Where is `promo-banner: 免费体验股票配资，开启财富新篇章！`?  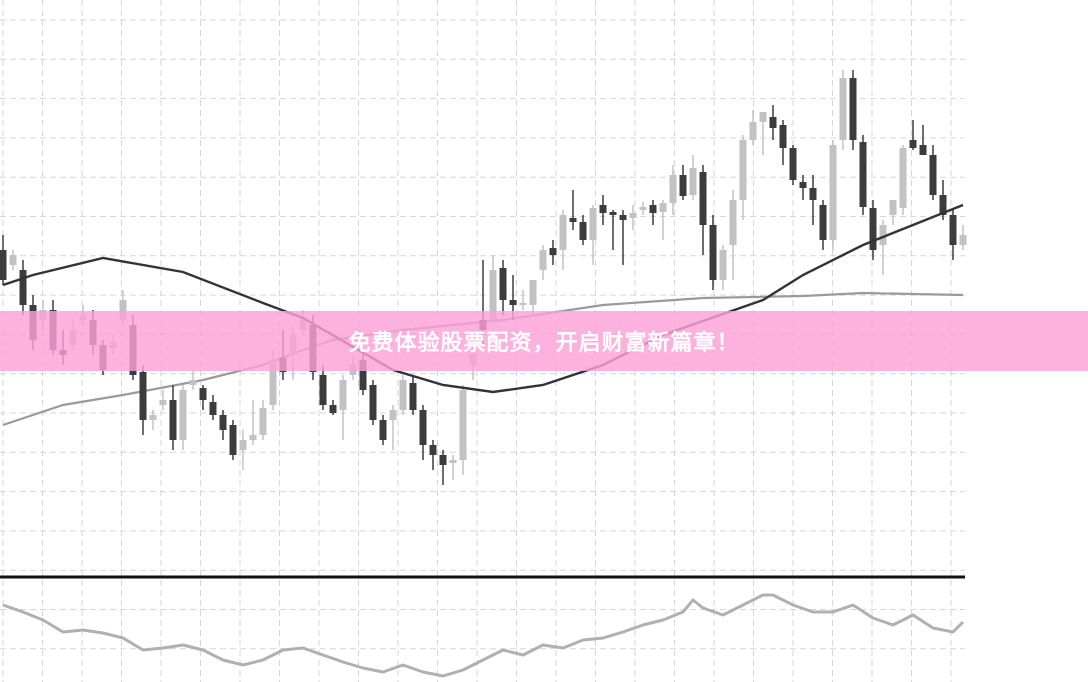 promo-banner: 免费体验股票配资，开启财富新篇章！ is located at coordinates (544, 341).